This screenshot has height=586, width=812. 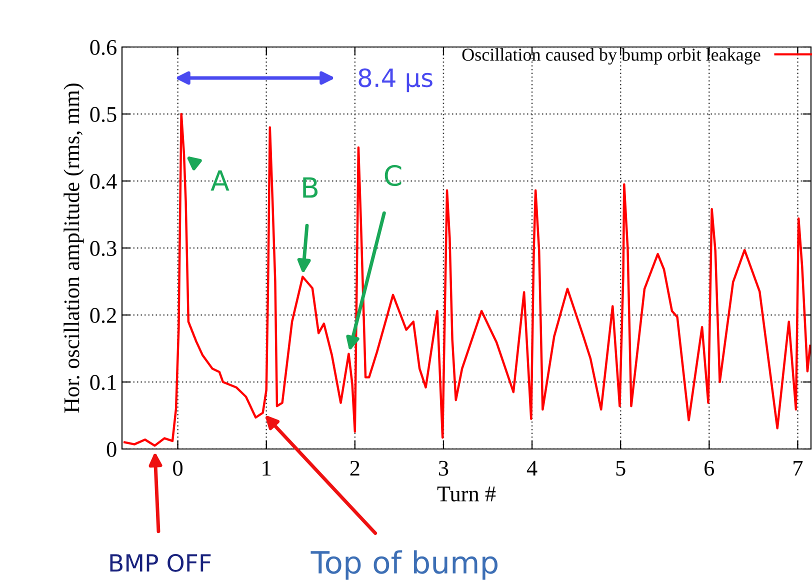 I want to click on text: Oscillation caused by bump orbit leakage, so click(x=611, y=56).